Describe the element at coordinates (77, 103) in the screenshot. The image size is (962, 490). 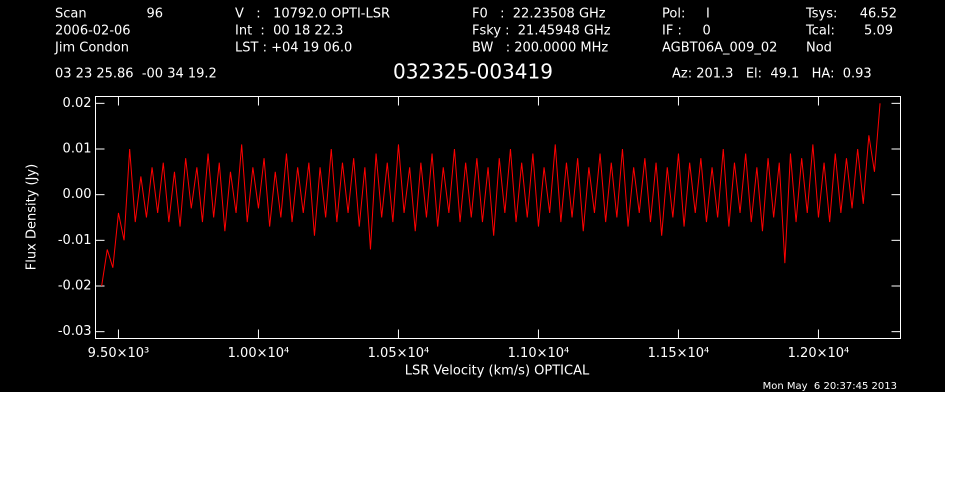
I see `y-tick-label: 0.02` at that location.